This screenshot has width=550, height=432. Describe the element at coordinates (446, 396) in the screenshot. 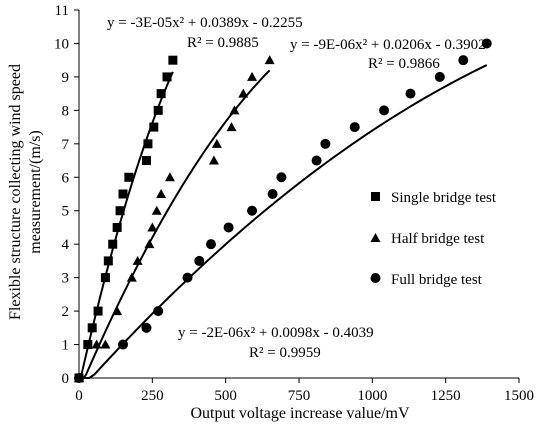

I see `x-tick-label: 1250` at that location.